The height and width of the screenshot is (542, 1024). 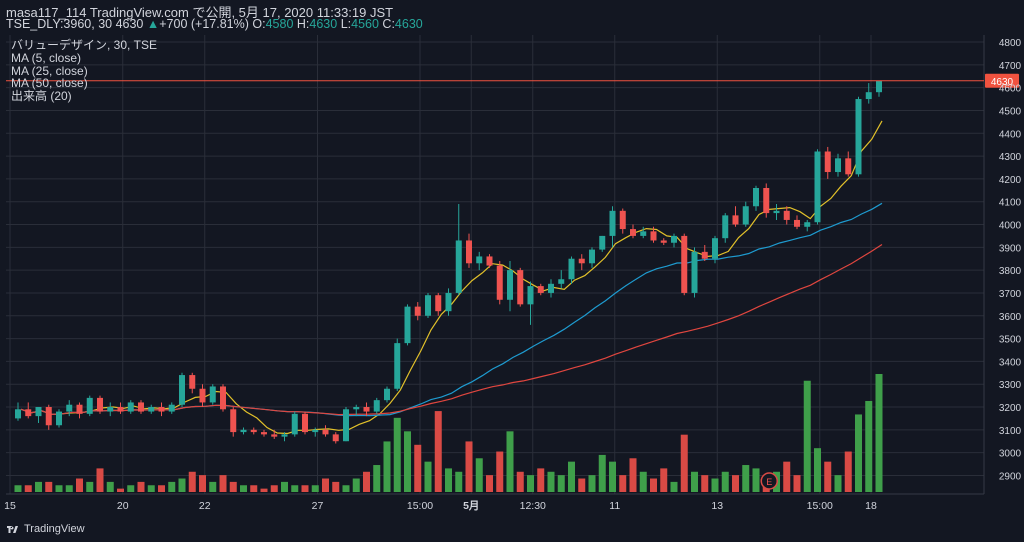 I want to click on price-tick-label: 4600, so click(x=1010, y=89).